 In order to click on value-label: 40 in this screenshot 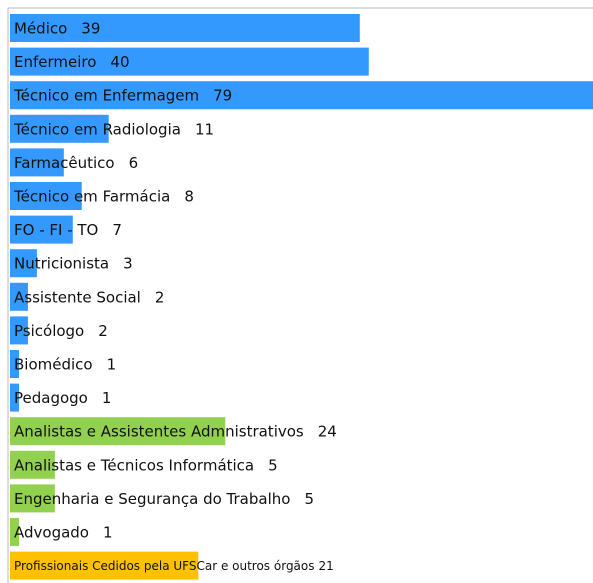, I will do `click(119, 62)`.